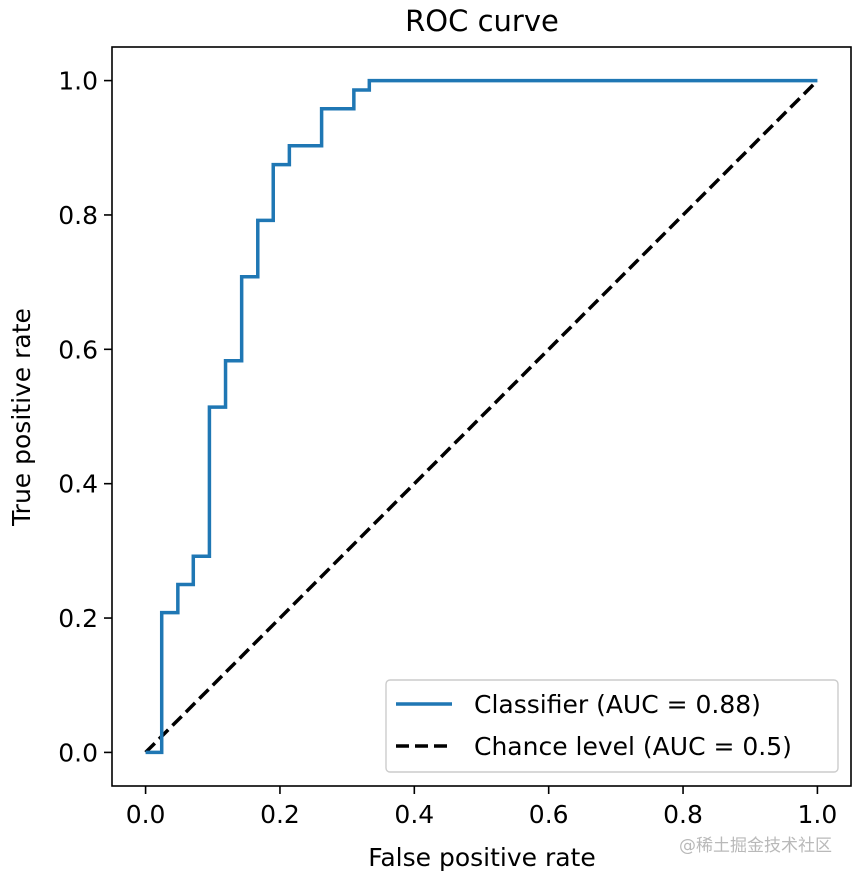 The image size is (864, 876). I want to click on legend-box, so click(612, 726).